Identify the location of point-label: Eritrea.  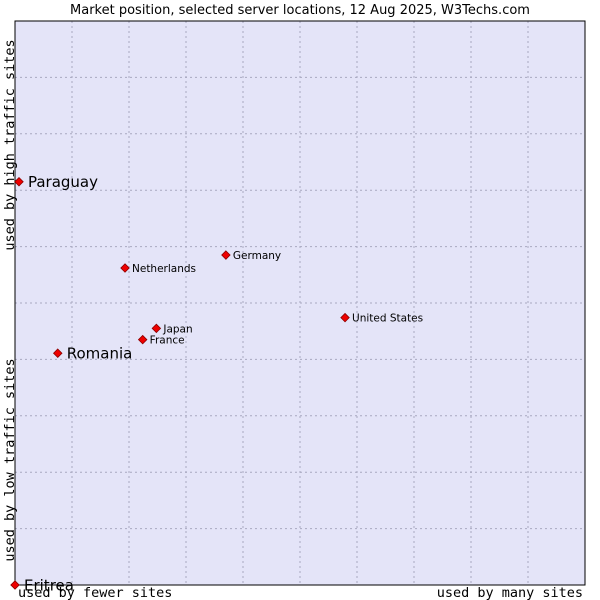
(49, 586).